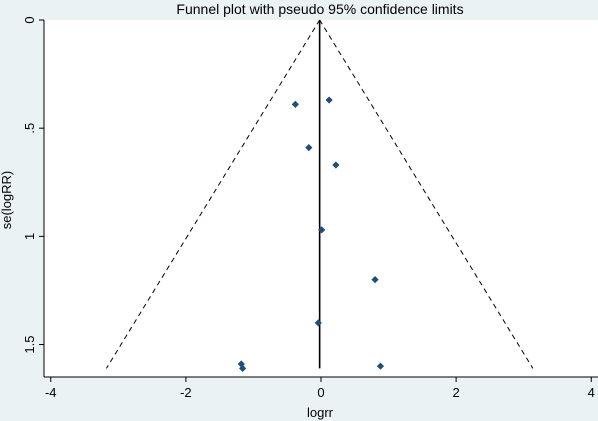  What do you see at coordinates (7, 200) in the screenshot?
I see `y-axis-label: se(logRR)` at bounding box center [7, 200].